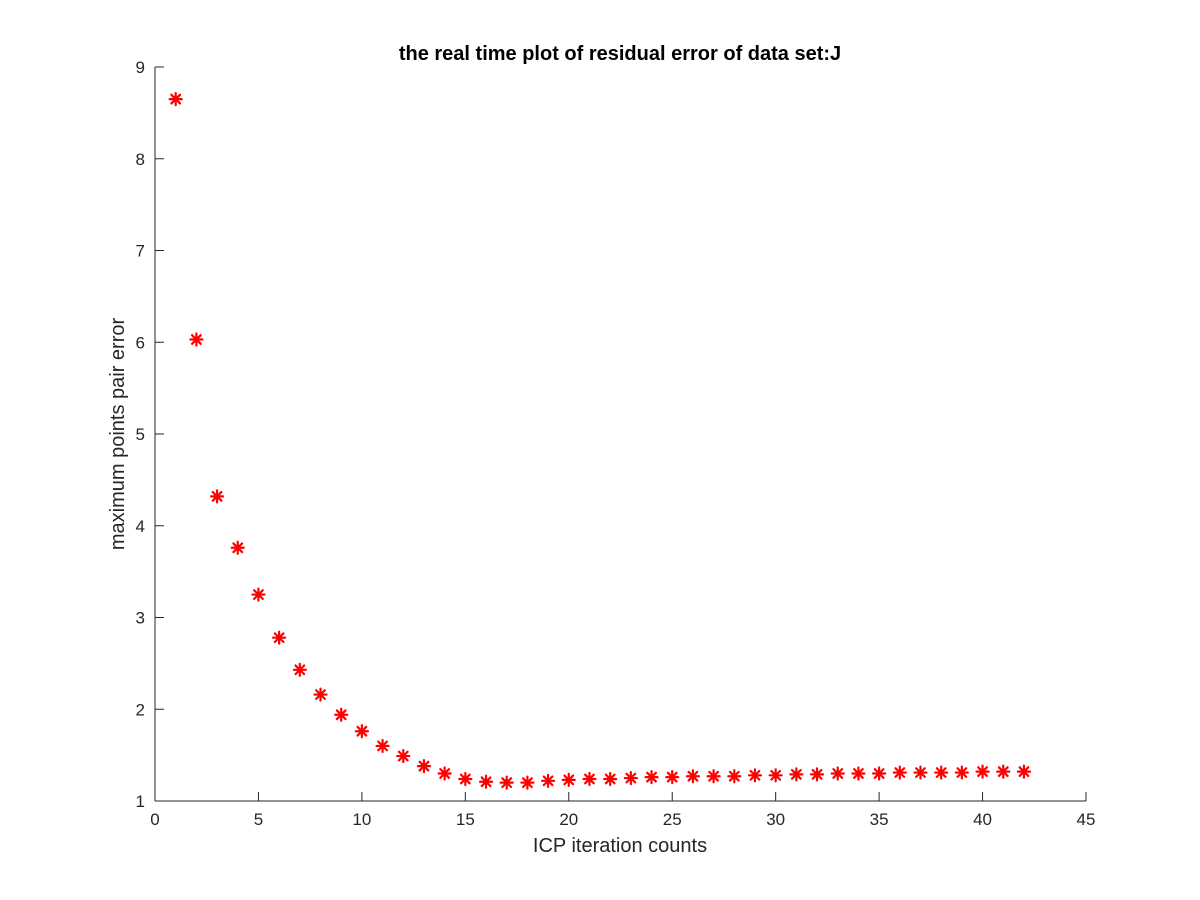 The image size is (1200, 900). I want to click on x-axis-title: ICP iteration counts, so click(620, 846).